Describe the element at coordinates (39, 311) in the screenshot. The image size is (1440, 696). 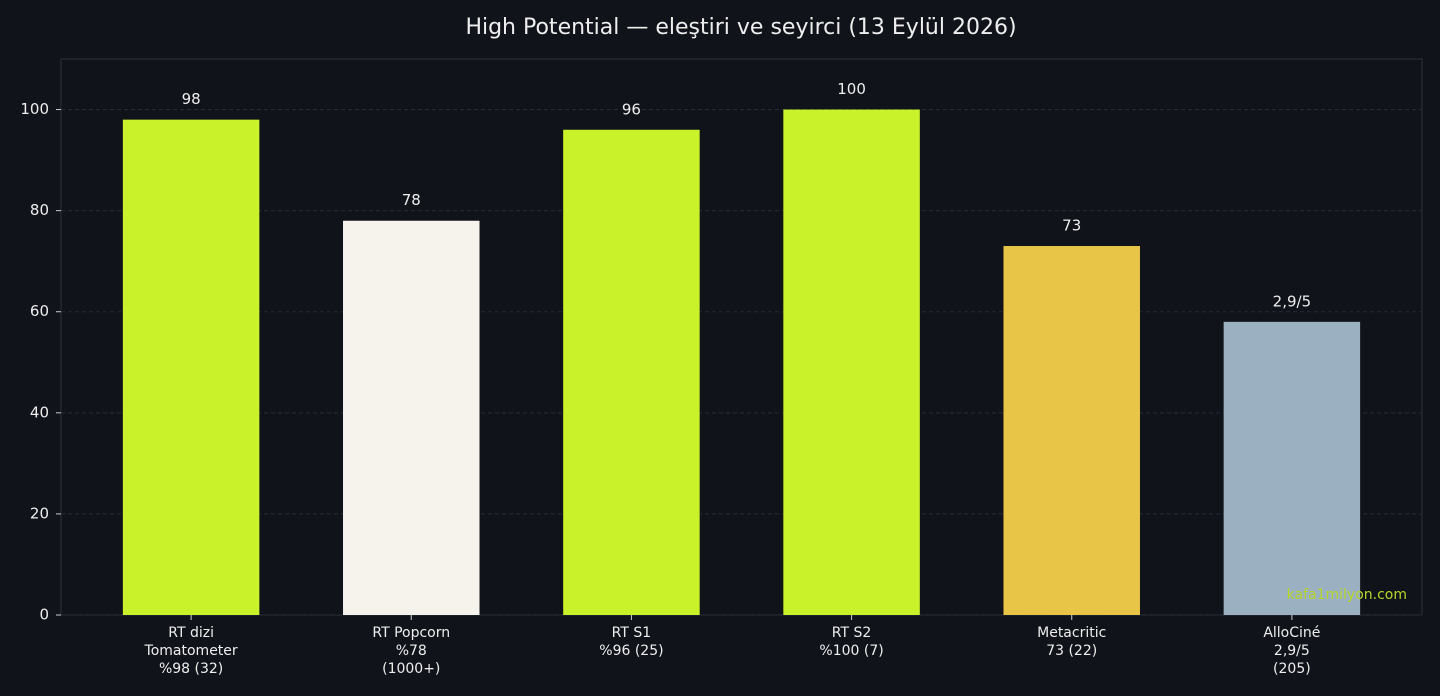
I see `y-tick-label: 60` at that location.